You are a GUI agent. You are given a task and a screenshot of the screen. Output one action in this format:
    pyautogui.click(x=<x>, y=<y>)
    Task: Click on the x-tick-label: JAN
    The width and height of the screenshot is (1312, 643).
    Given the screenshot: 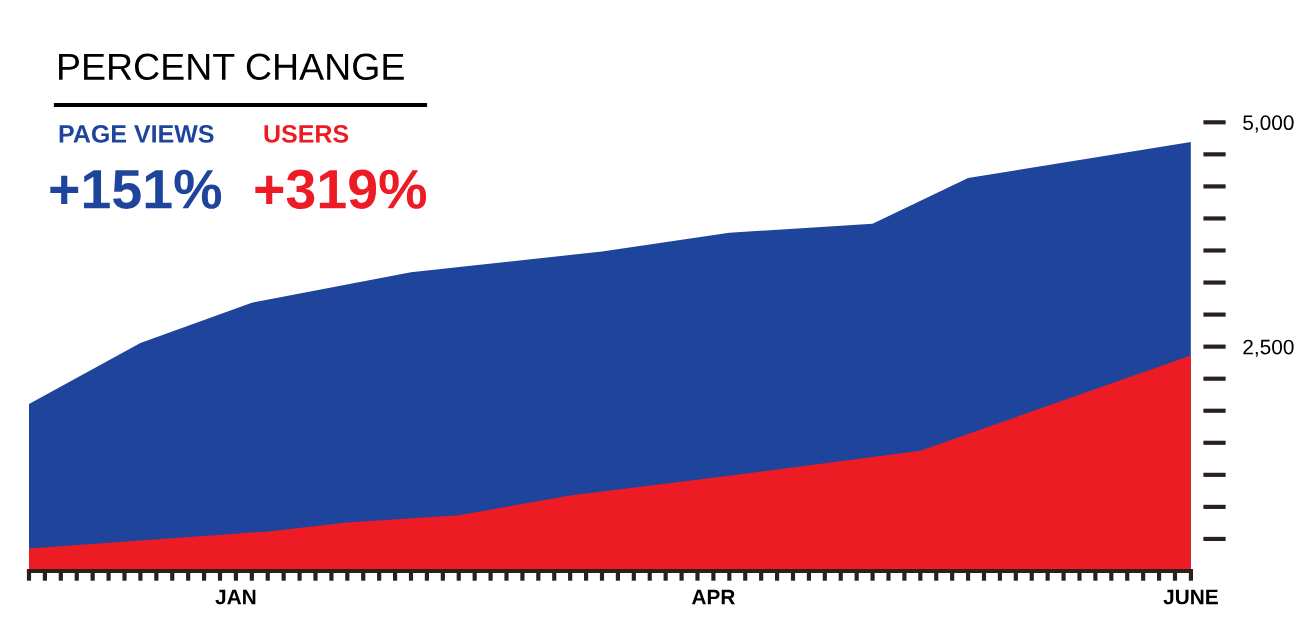 What is the action you would take?
    pyautogui.click(x=235, y=597)
    